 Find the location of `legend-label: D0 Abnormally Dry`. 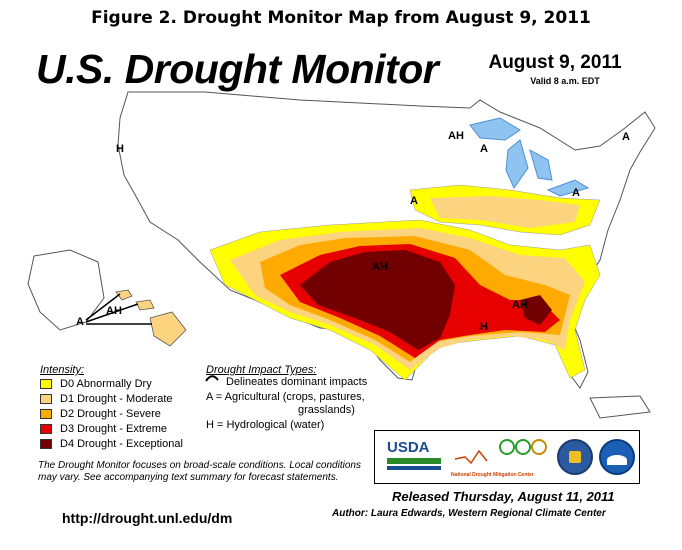

legend-label: D0 Abnormally Dry is located at coordinates (106, 383).